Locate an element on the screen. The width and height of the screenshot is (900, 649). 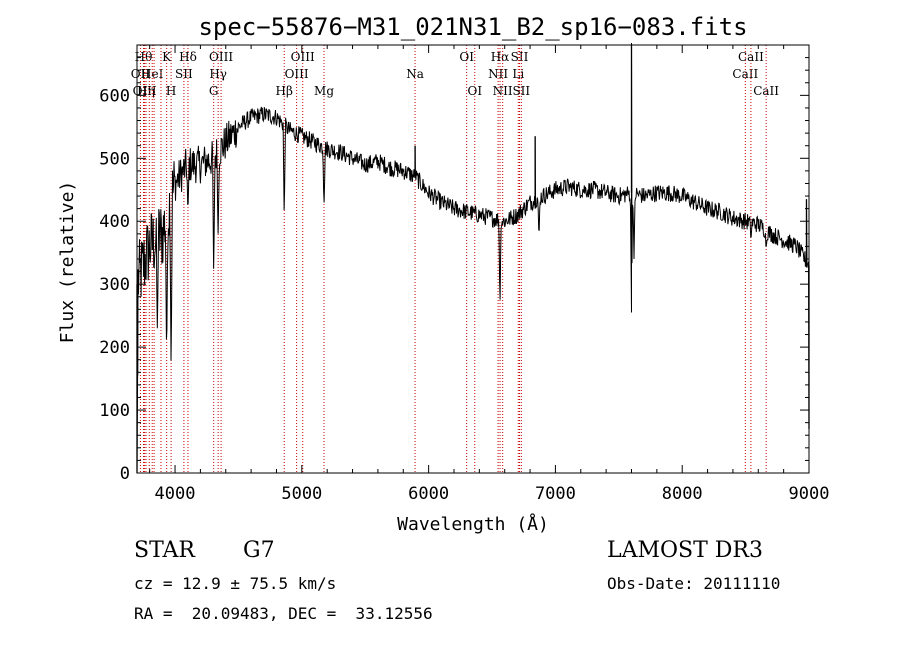
object-class: STAR is located at coordinates (164, 550).